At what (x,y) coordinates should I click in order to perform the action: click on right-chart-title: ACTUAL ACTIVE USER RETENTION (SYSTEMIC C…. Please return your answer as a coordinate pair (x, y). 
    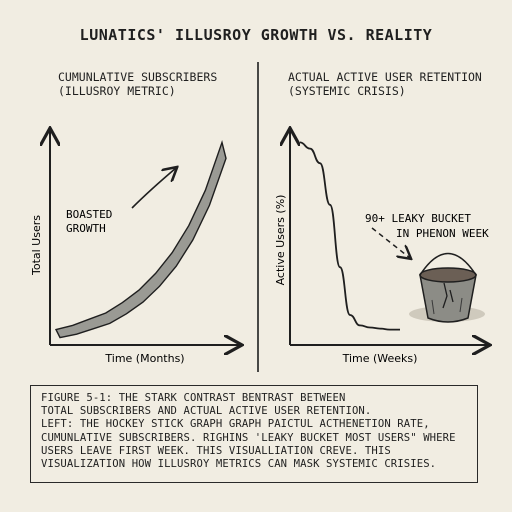
    Looking at the image, I should click on (385, 84).